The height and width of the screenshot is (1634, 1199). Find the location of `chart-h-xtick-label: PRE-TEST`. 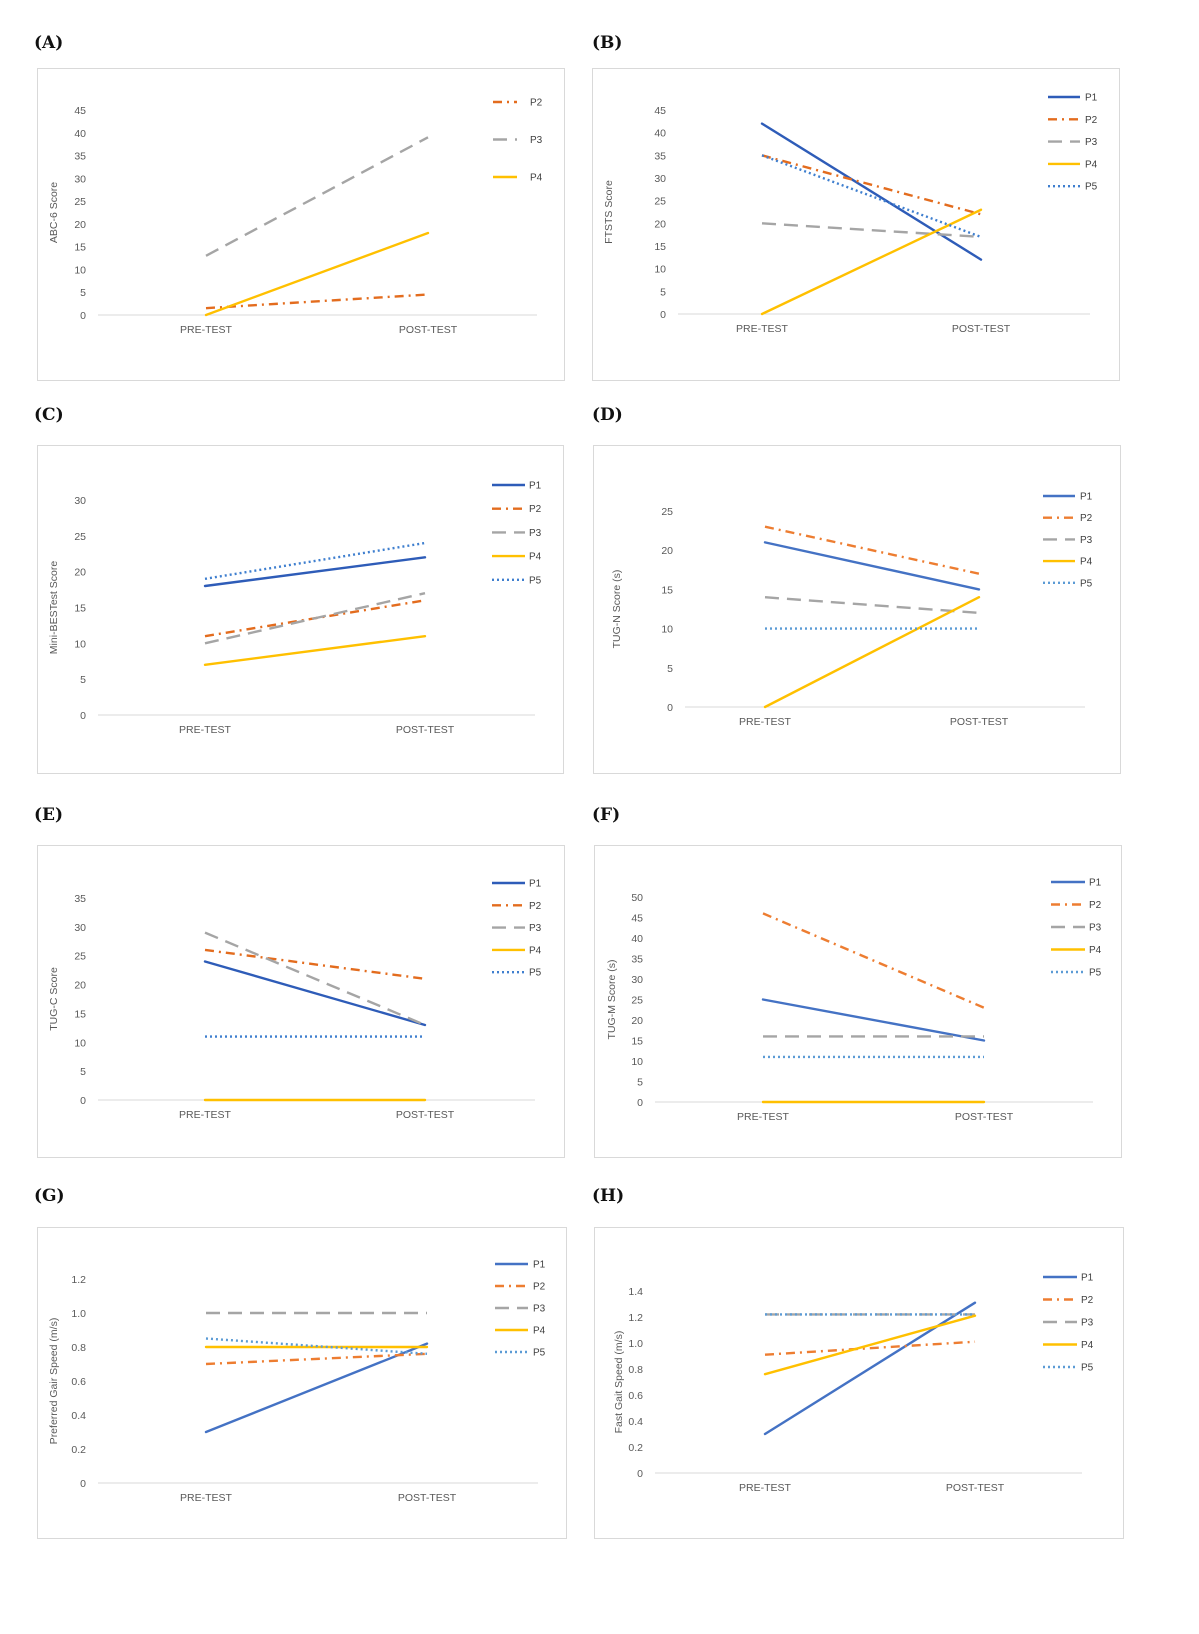

chart-h-xtick-label: PRE-TEST is located at coordinates (765, 1488).